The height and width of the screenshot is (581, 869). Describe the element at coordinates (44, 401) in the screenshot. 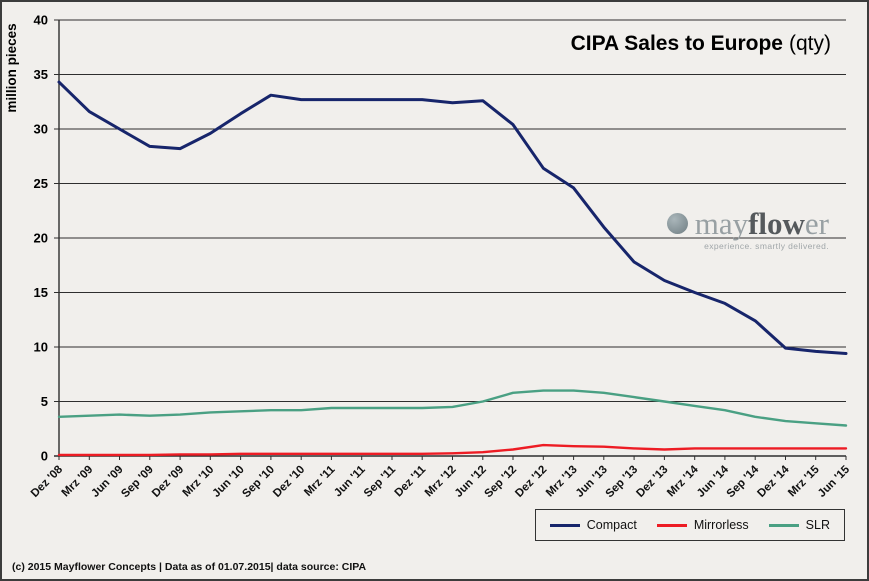

I see `y-tick-label: 5` at that location.